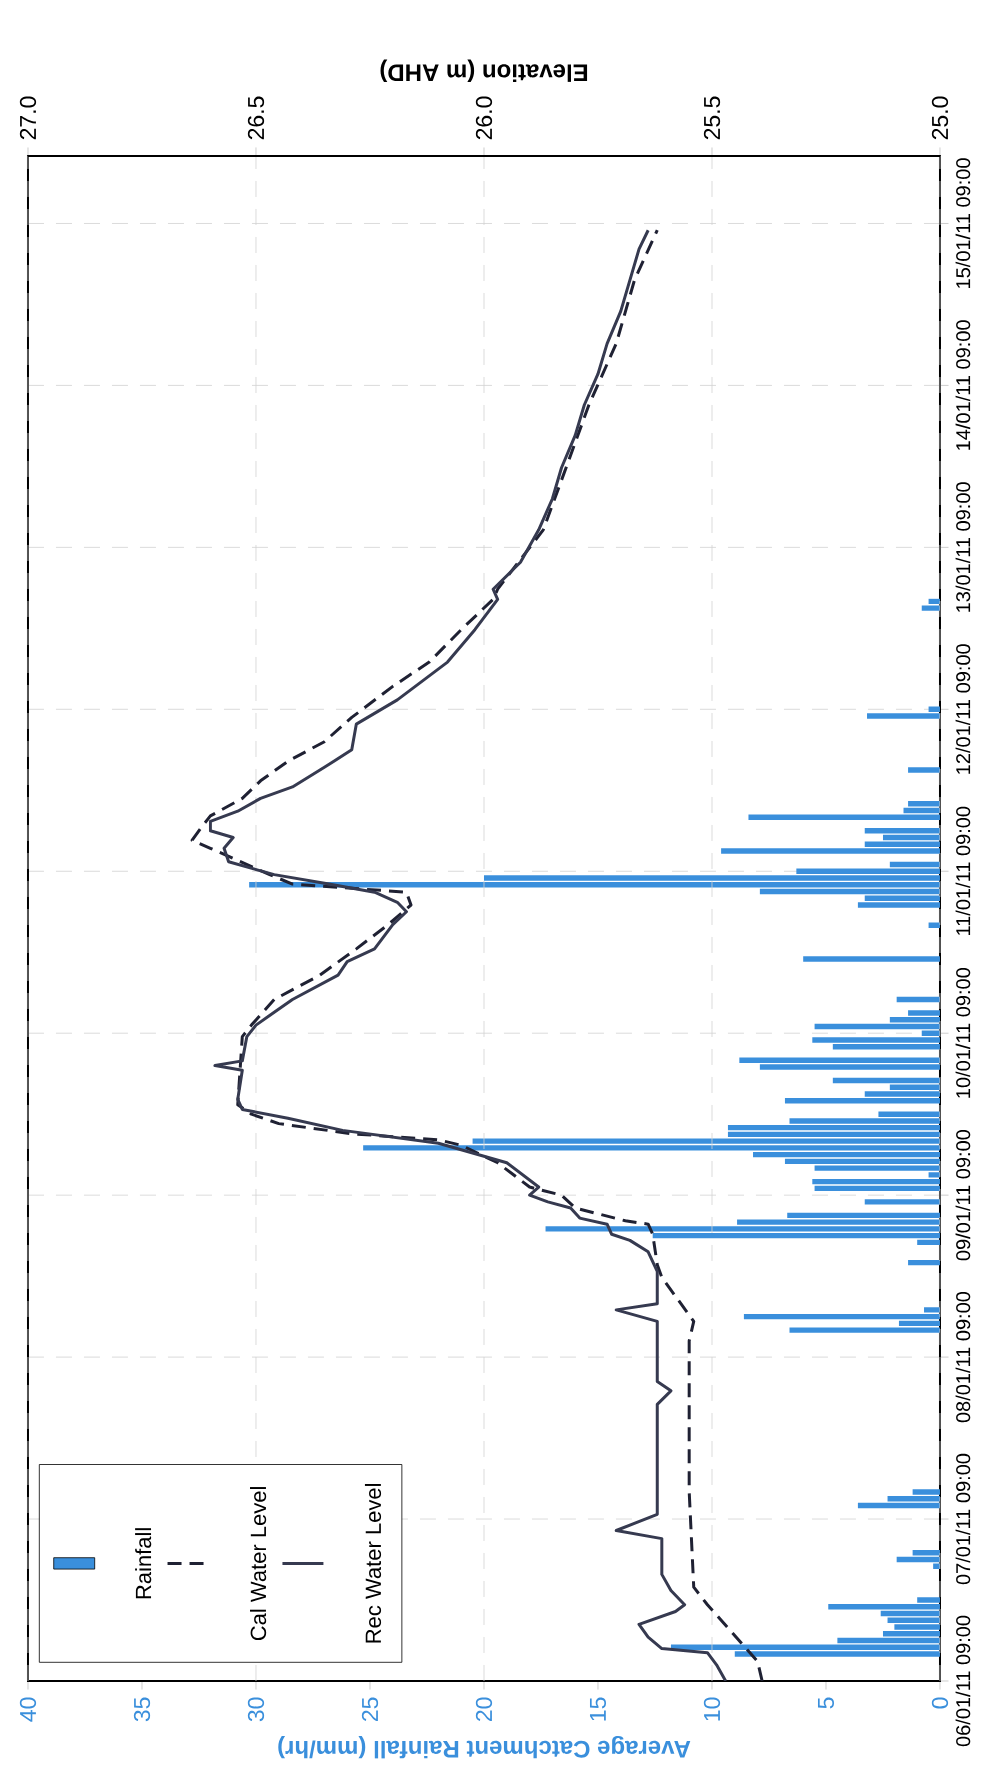  I want to click on x-axis-title: Average Catchment Rainfall (mm/hr), so click(484, 1747).